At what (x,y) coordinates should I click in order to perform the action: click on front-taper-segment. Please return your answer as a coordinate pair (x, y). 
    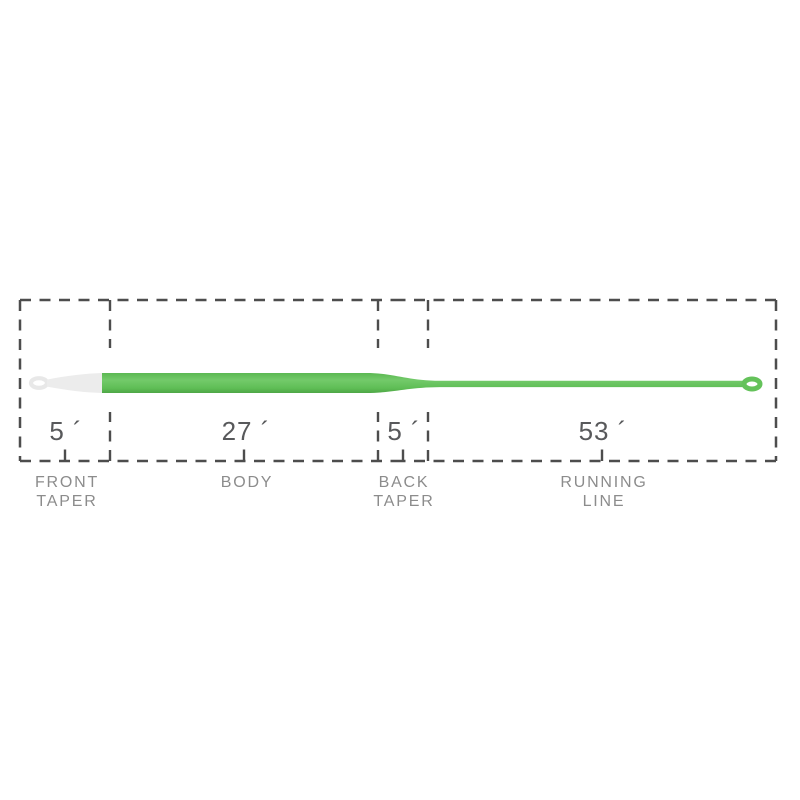
    Looking at the image, I should click on (75, 383).